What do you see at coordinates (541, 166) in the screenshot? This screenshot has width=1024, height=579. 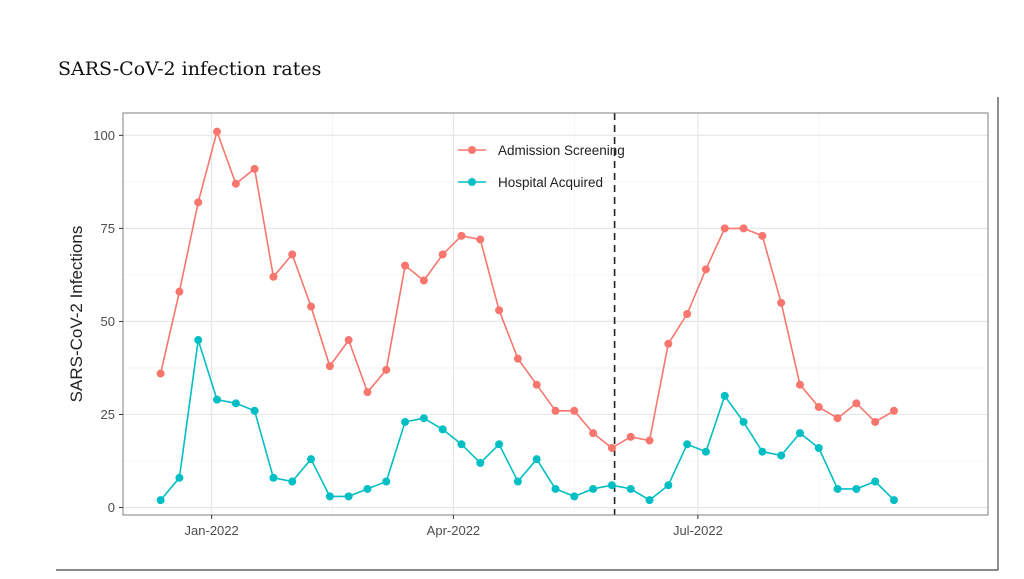 I see `legend: Admission Screening Hospital Acquired` at bounding box center [541, 166].